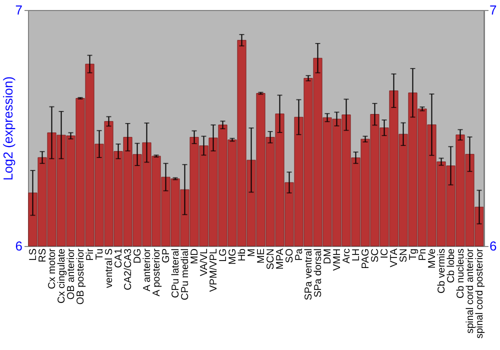 This screenshot has width=500, height=350. Describe the element at coordinates (232, 256) in the screenshot. I see `x-tick-label: MG` at that location.